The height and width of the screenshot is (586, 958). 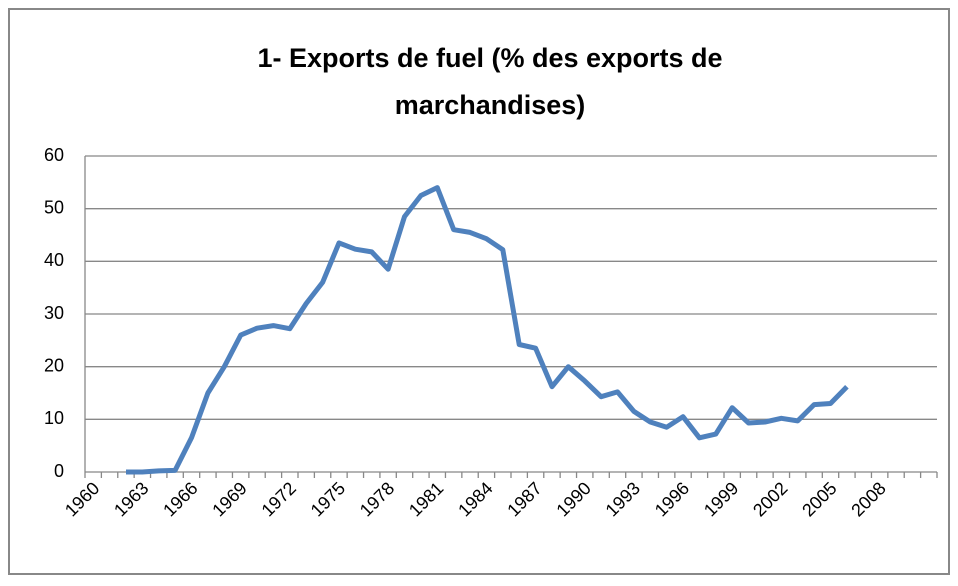 I want to click on y-tick-label: 20, so click(x=54, y=365).